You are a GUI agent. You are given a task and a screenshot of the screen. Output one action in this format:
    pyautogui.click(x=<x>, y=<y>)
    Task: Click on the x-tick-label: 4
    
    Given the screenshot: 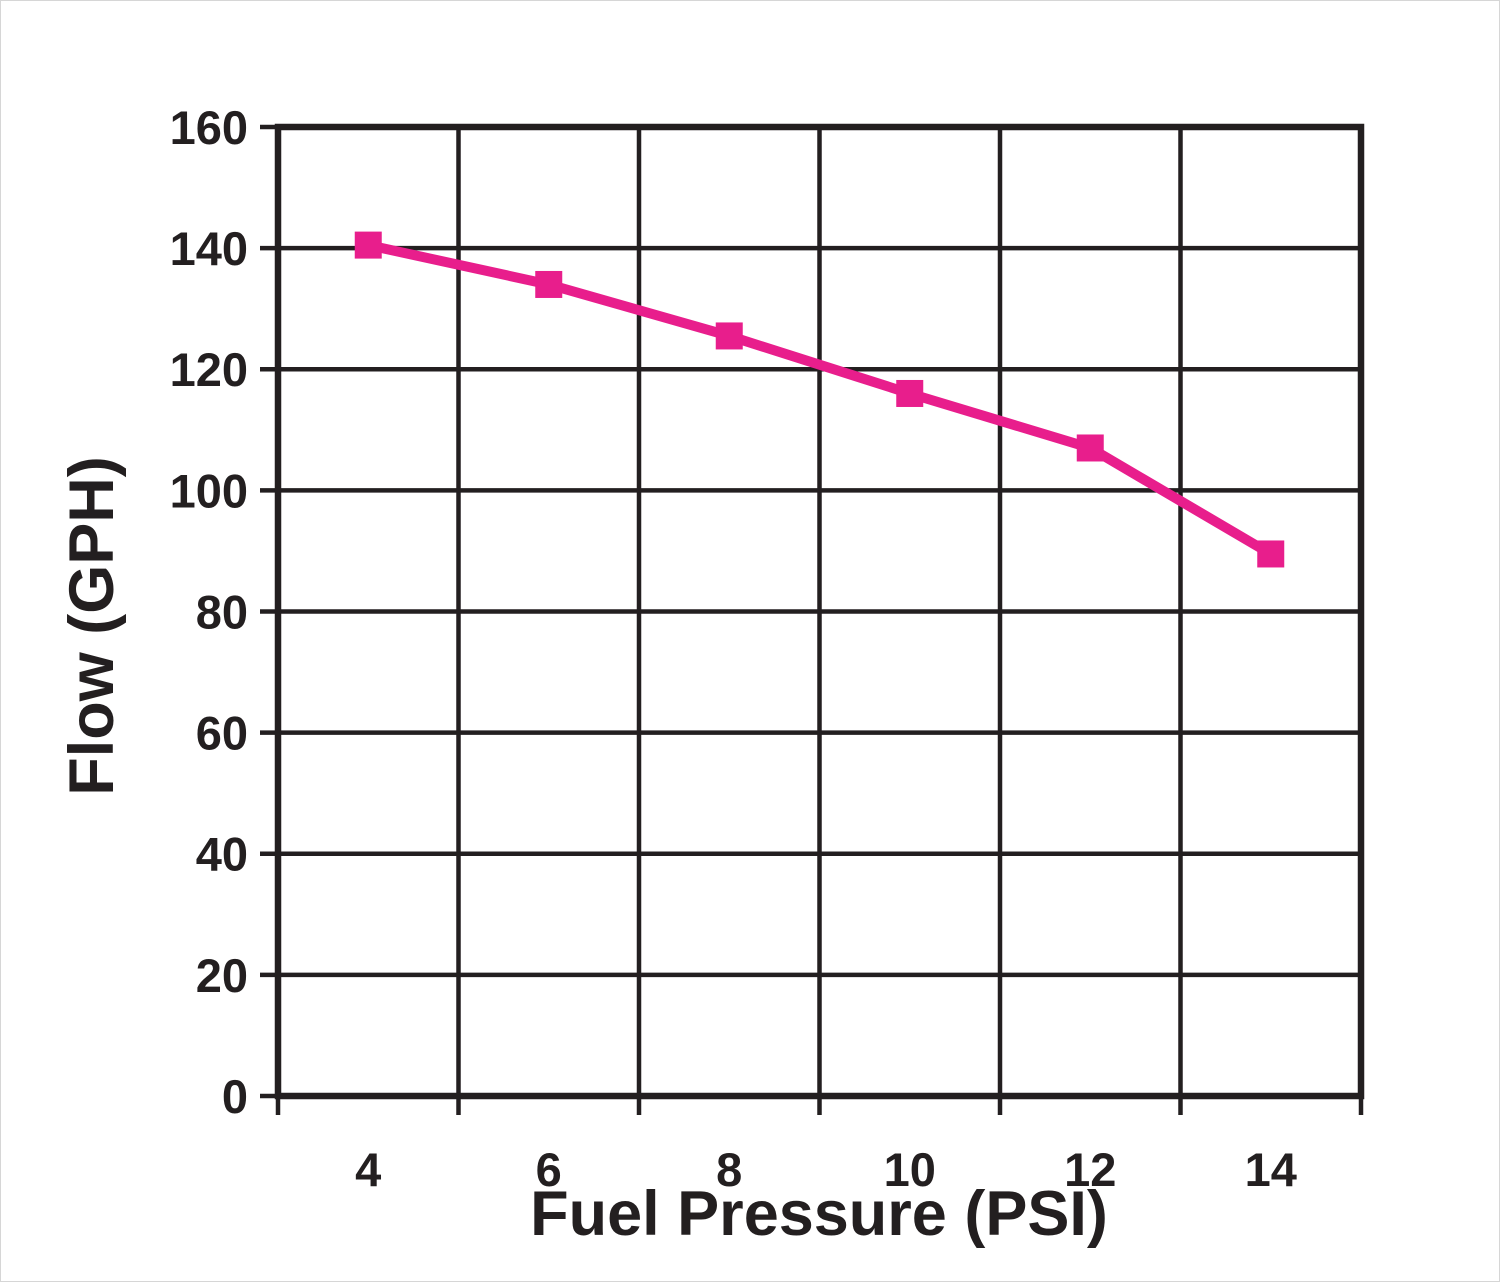 What is the action you would take?
    pyautogui.click(x=368, y=1169)
    